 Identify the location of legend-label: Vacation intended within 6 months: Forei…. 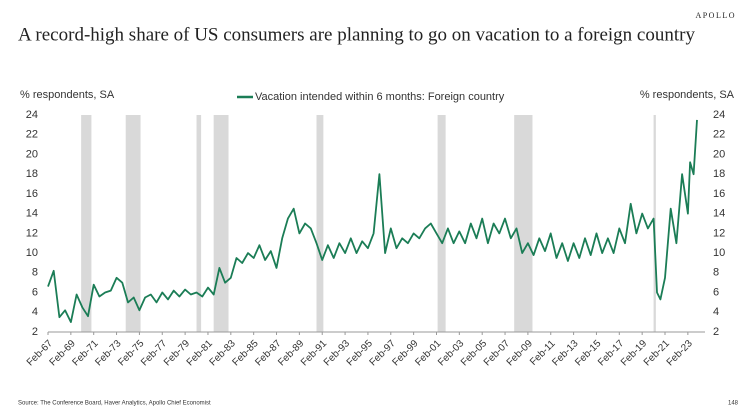
(380, 97).